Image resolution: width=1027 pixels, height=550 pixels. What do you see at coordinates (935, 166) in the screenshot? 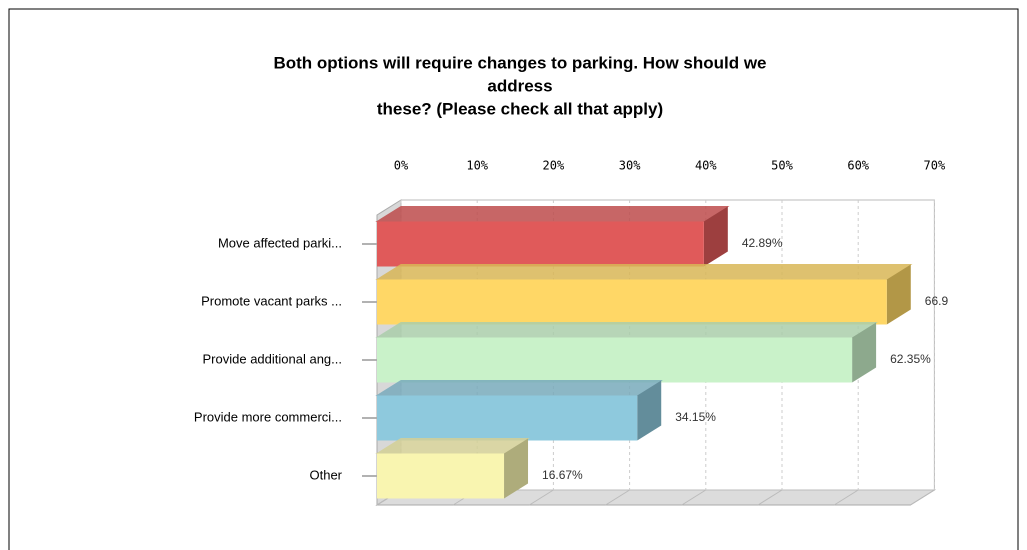
I see `x-tick-label: 70%` at bounding box center [935, 166].